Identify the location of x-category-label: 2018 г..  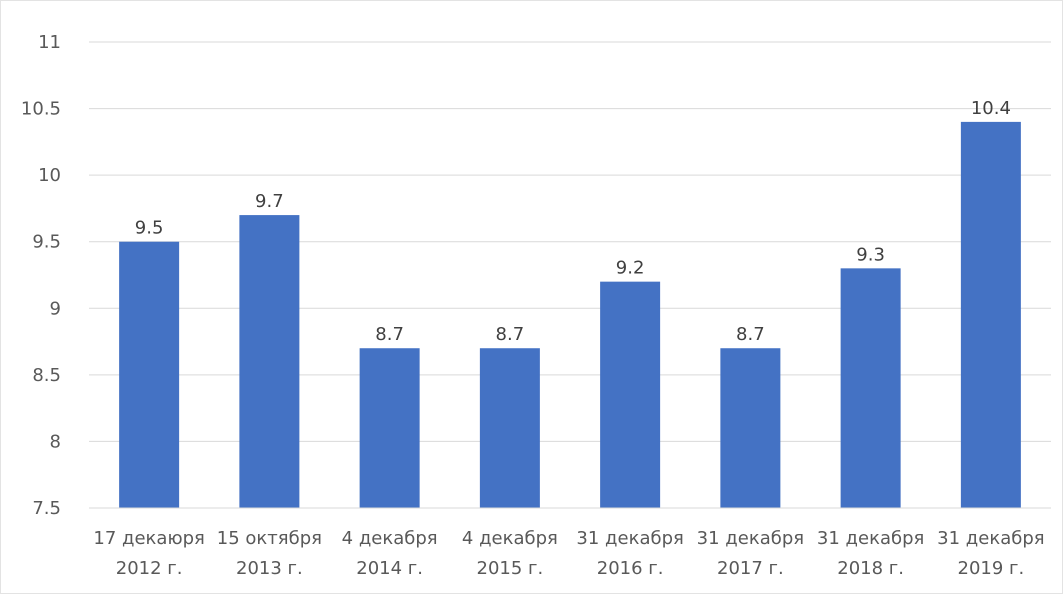
(870, 568).